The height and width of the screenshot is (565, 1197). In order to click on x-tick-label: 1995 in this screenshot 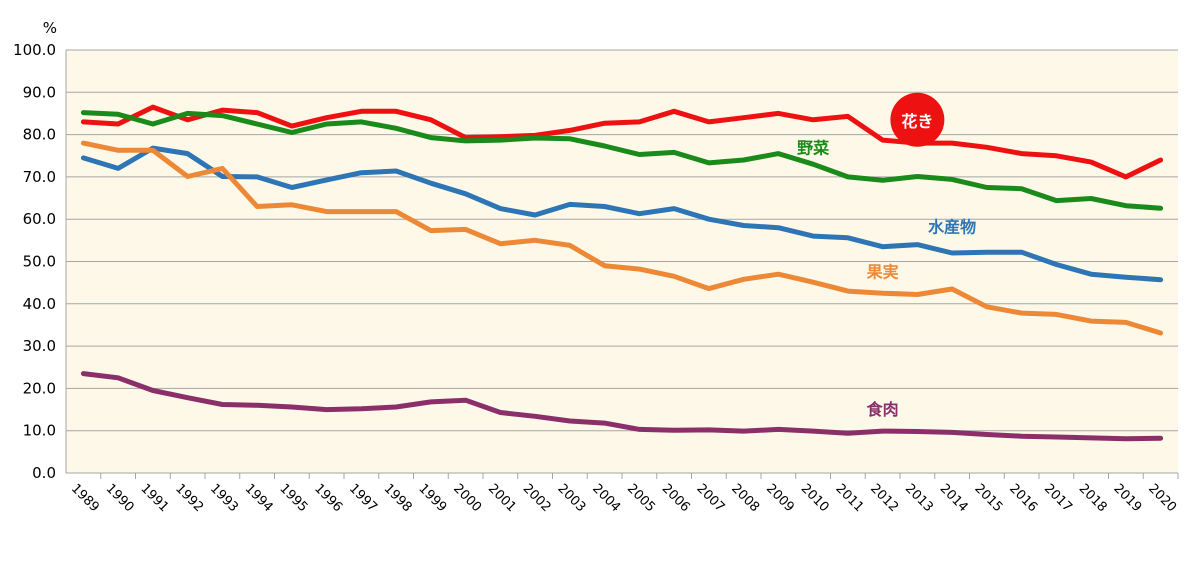, I will do `click(293, 498)`.